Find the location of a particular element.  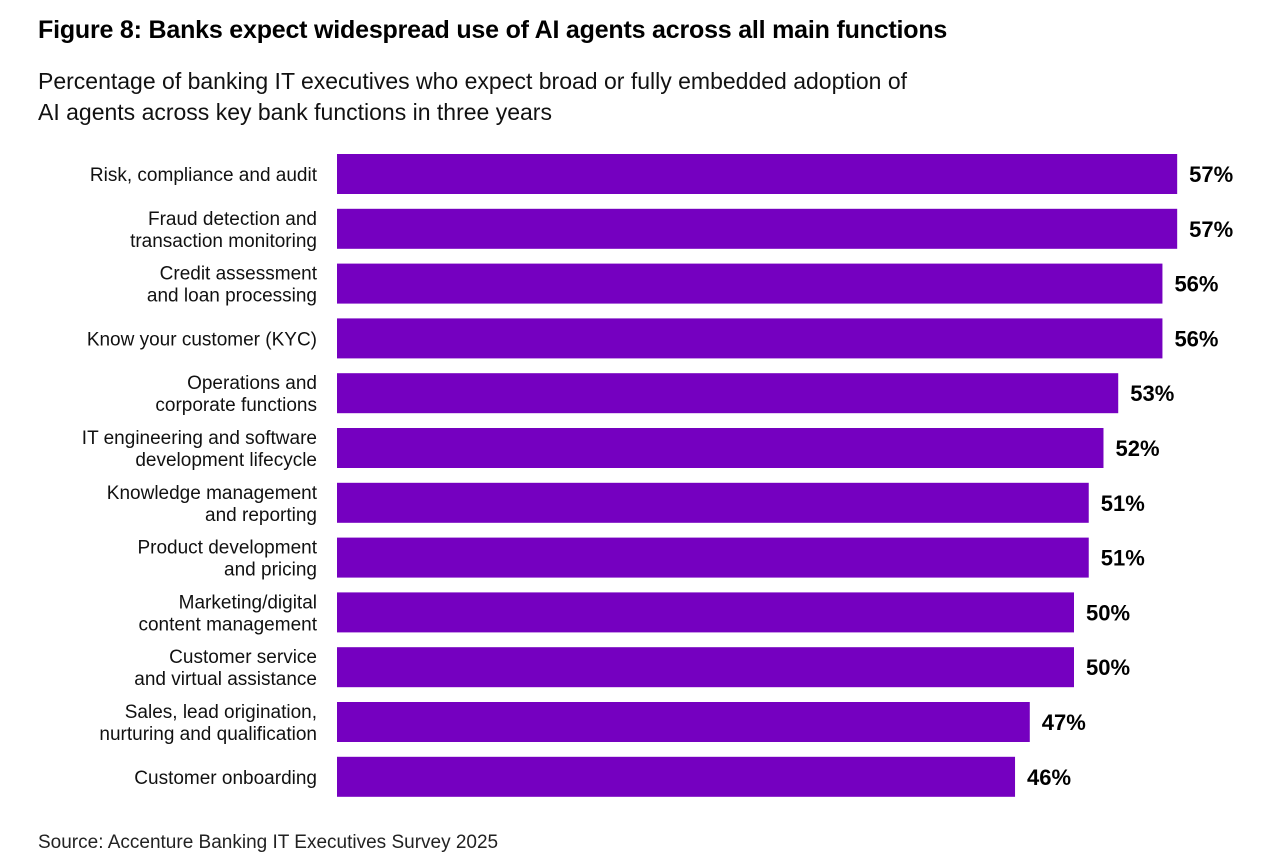

category-label-line: development lifecycle is located at coordinates (226, 460).